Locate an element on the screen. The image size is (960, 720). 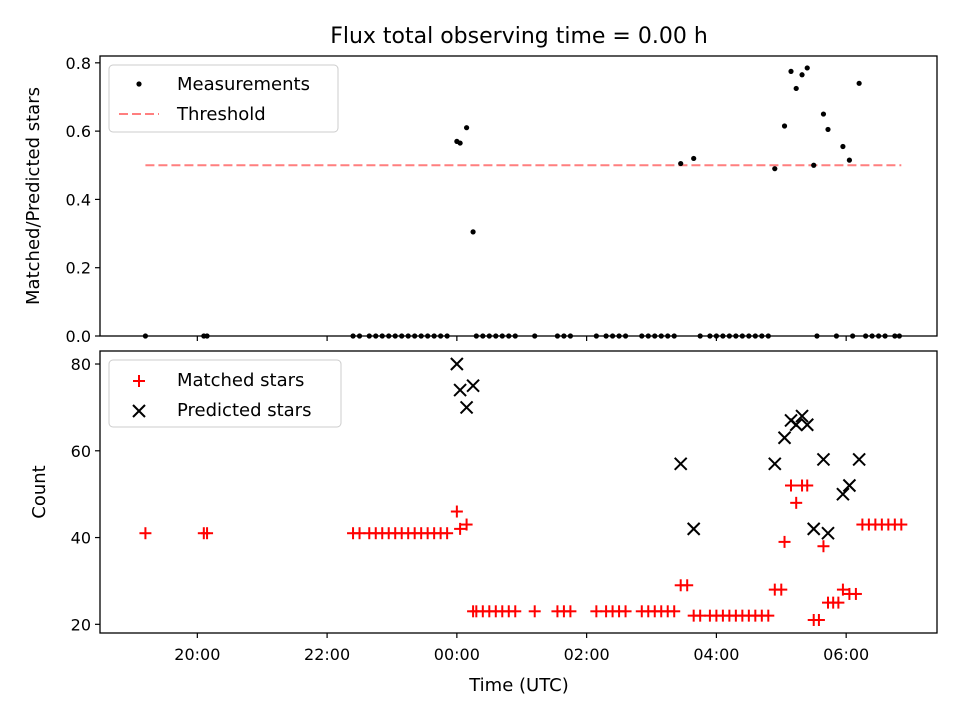
top-legend-box is located at coordinates (223, 98).